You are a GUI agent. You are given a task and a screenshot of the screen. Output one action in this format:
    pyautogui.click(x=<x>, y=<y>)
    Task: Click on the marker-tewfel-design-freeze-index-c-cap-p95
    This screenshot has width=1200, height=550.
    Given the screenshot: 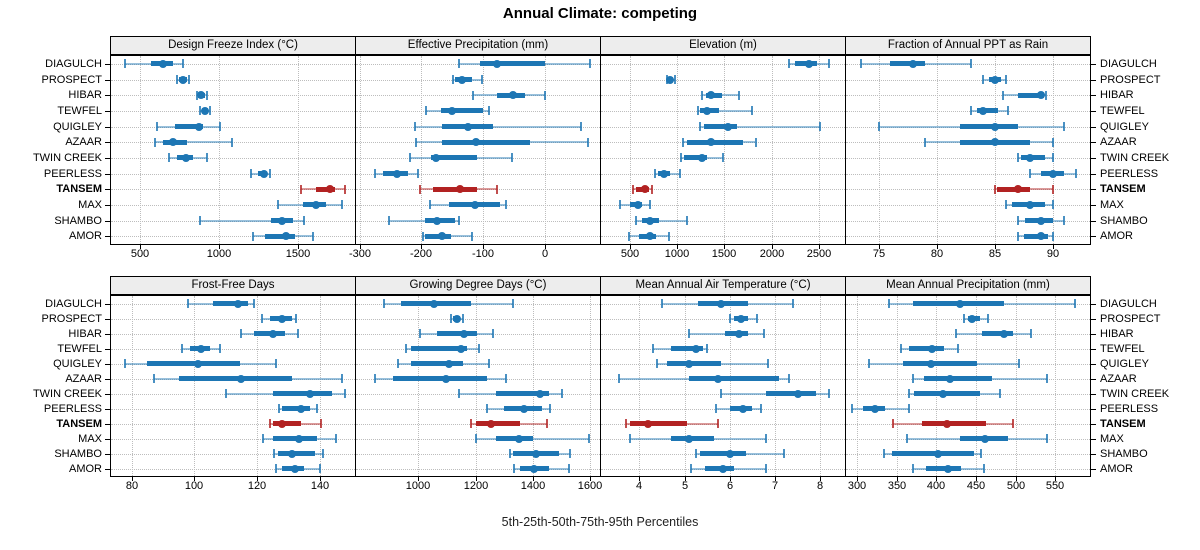 What is the action you would take?
    pyautogui.click(x=210, y=111)
    